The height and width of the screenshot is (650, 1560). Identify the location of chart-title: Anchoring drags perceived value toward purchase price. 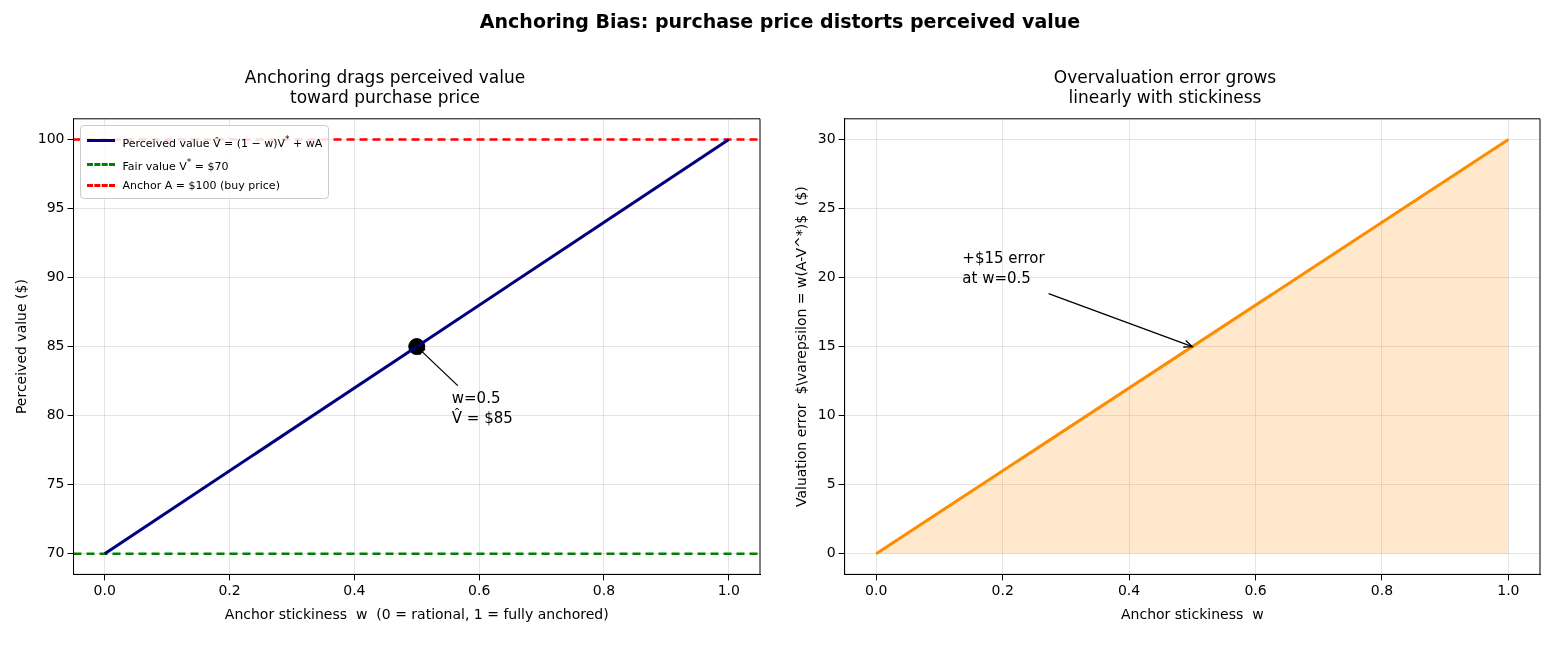
(385, 87).